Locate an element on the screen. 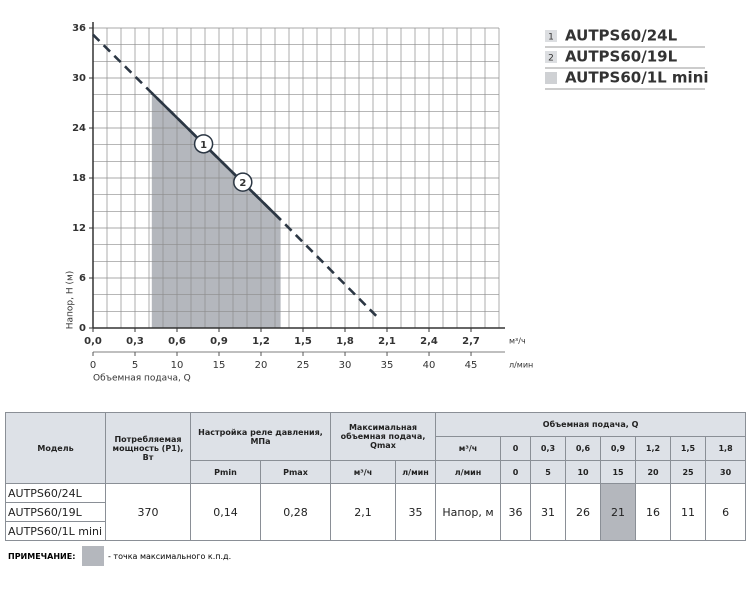  x2-tick-label: 10 is located at coordinates (177, 365).